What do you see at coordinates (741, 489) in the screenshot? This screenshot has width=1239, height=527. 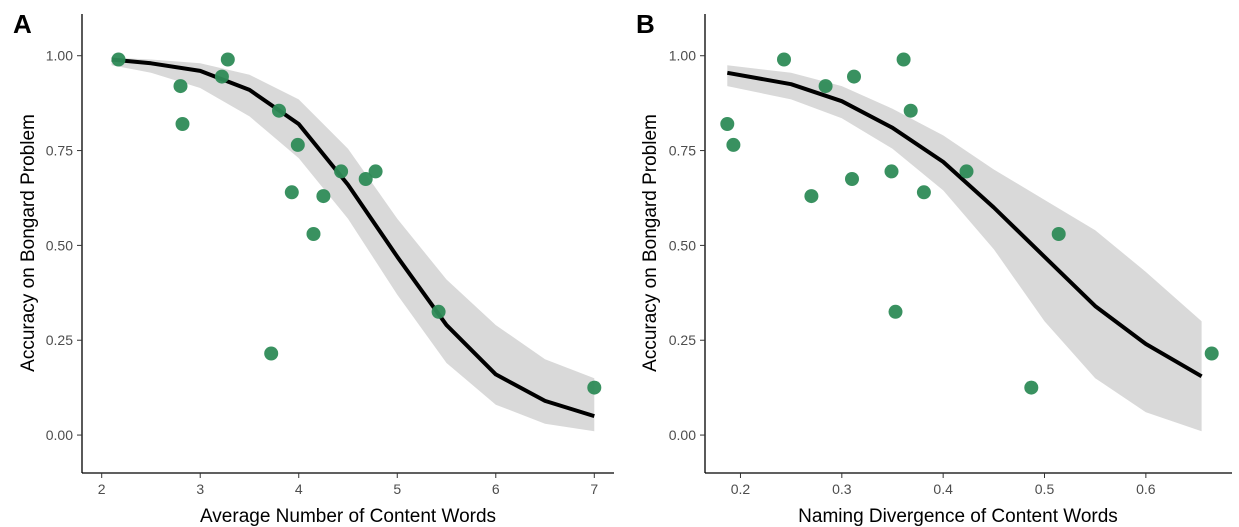 I see `panel-b-x-tick-label-1: 0.2` at bounding box center [741, 489].